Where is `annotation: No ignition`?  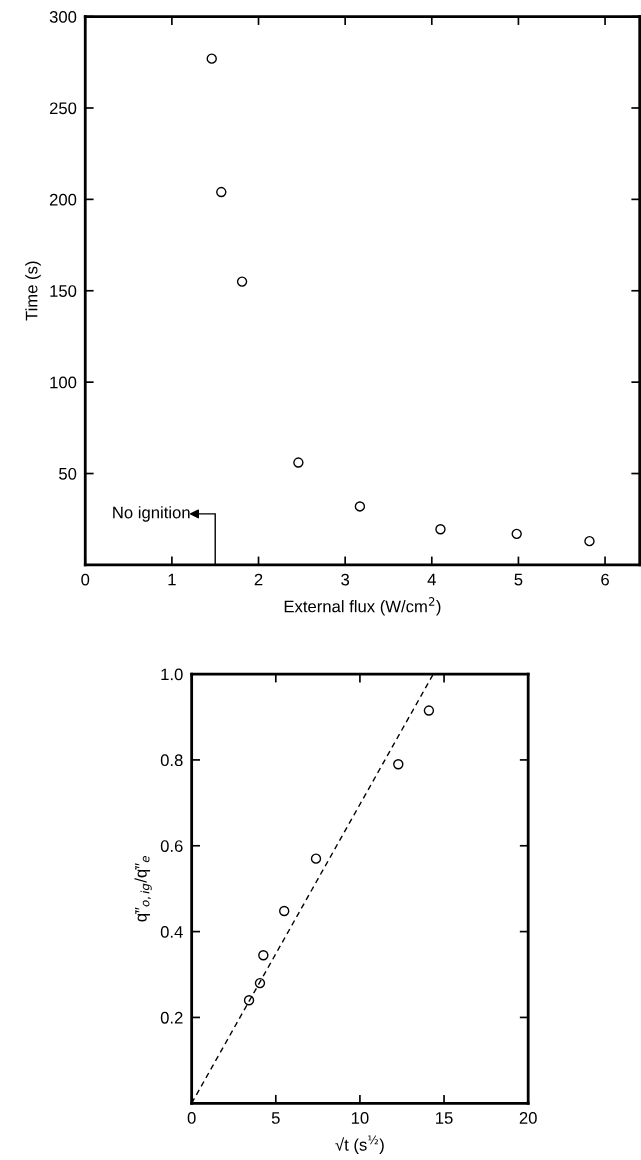 annotation: No ignition is located at coordinates (151, 514).